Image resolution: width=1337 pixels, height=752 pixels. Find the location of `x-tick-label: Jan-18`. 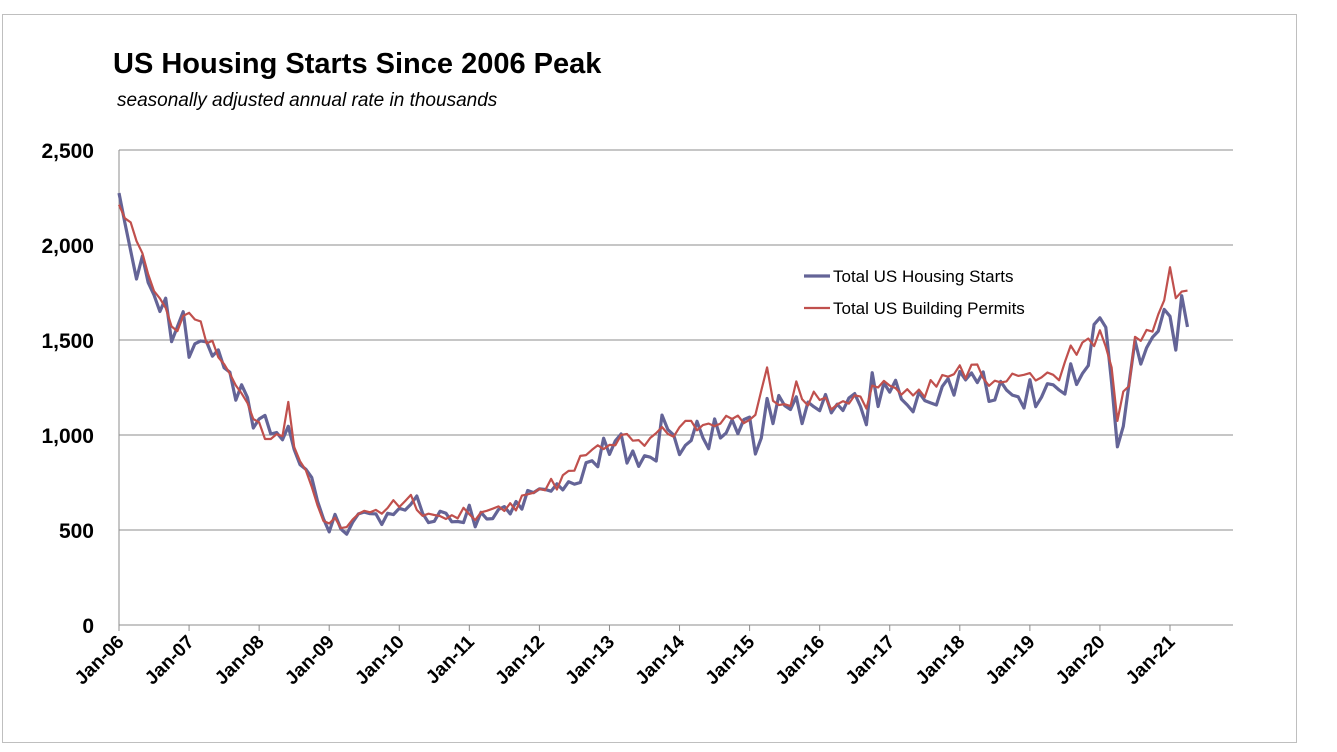

x-tick-label: Jan-18 is located at coordinates (940, 660).